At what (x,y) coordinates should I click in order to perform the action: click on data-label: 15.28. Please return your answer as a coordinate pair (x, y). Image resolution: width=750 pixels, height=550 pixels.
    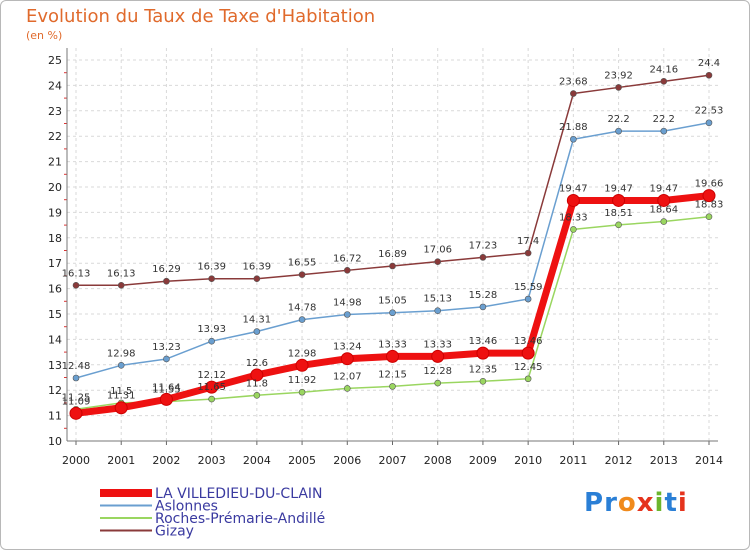
    Looking at the image, I should click on (483, 295).